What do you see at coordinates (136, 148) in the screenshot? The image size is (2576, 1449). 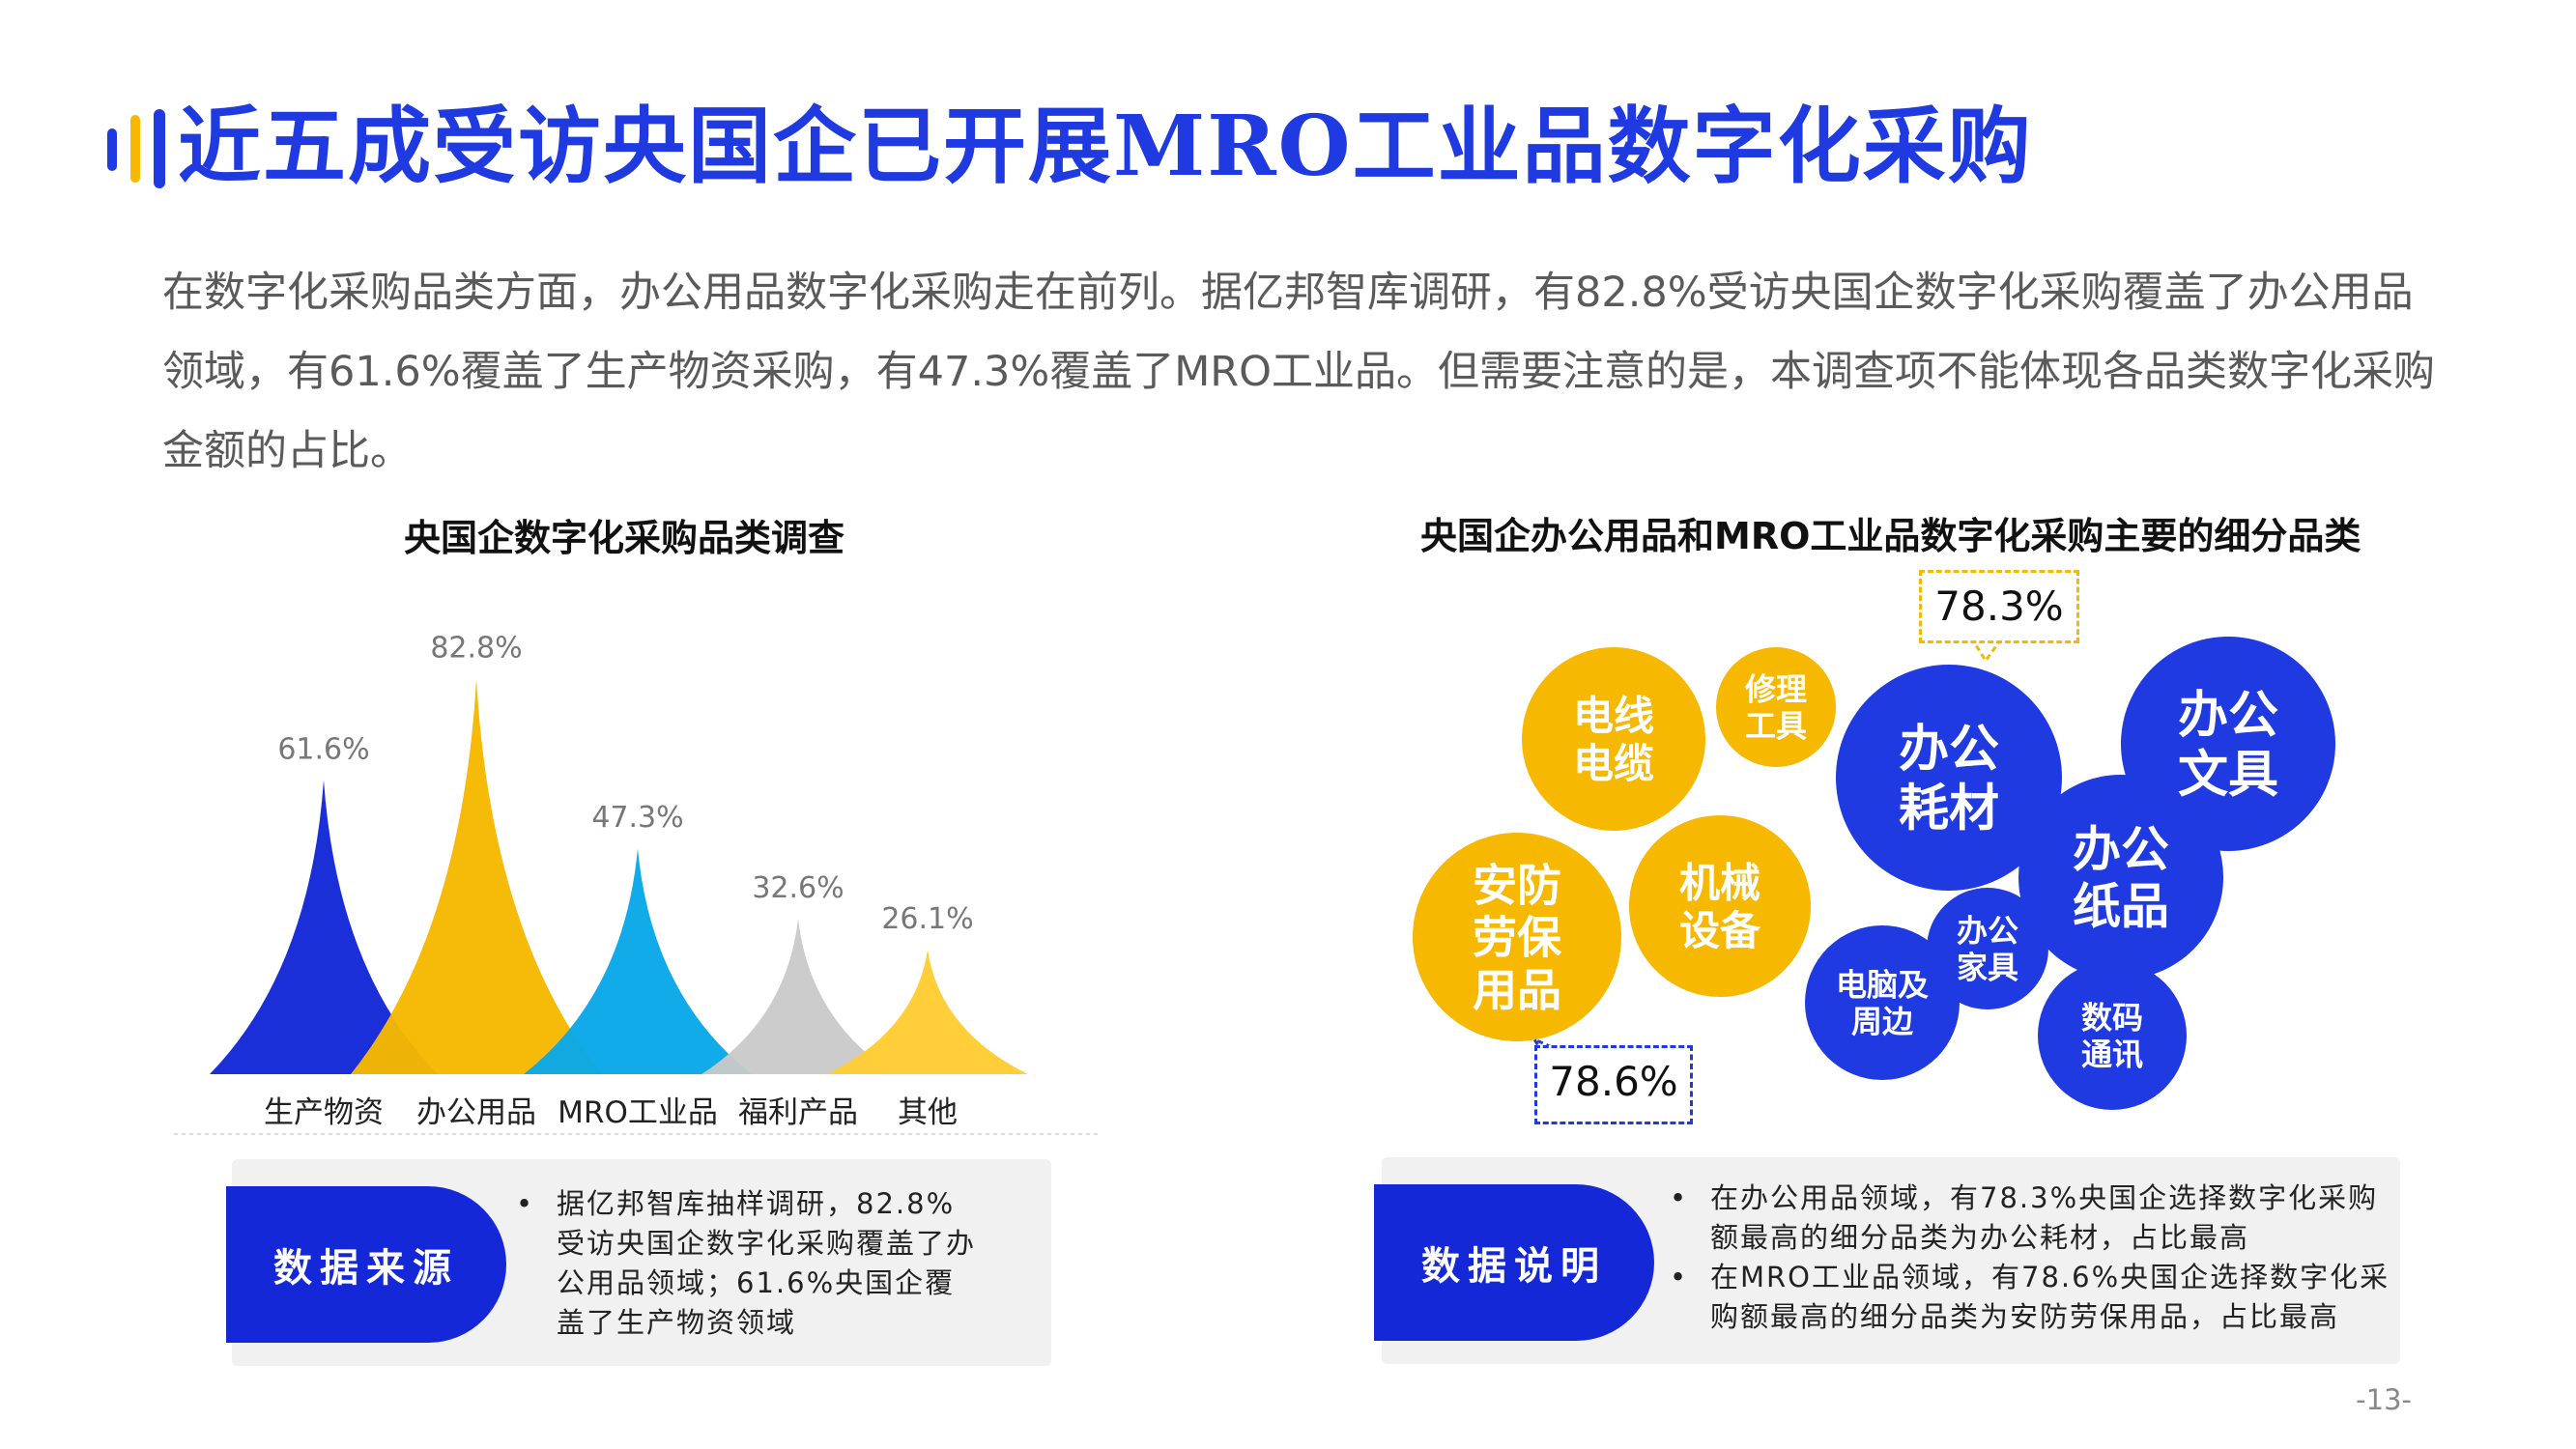 I see `title-accent-bars-icon` at bounding box center [136, 148].